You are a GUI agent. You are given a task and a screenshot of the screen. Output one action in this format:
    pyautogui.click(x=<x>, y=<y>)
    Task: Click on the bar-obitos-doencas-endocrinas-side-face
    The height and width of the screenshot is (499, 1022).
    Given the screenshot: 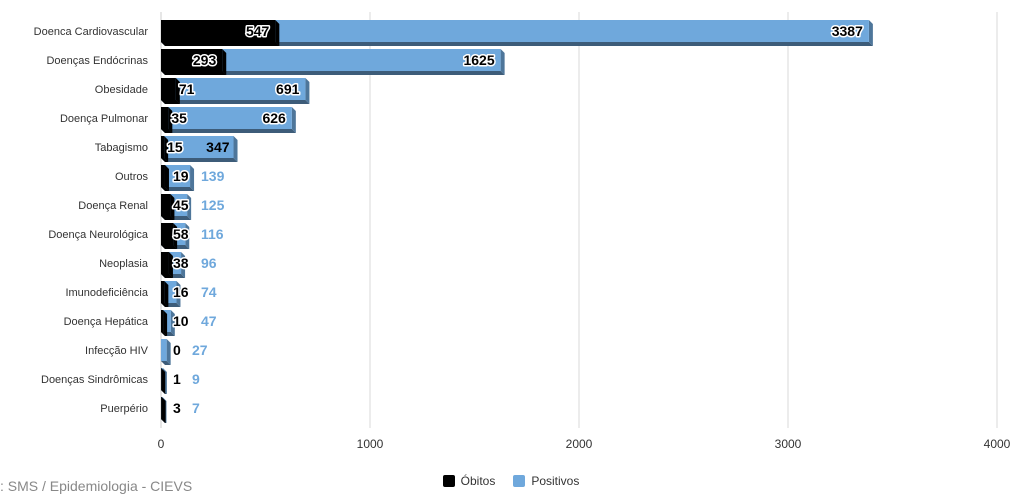 What is the action you would take?
    pyautogui.click(x=224, y=62)
    